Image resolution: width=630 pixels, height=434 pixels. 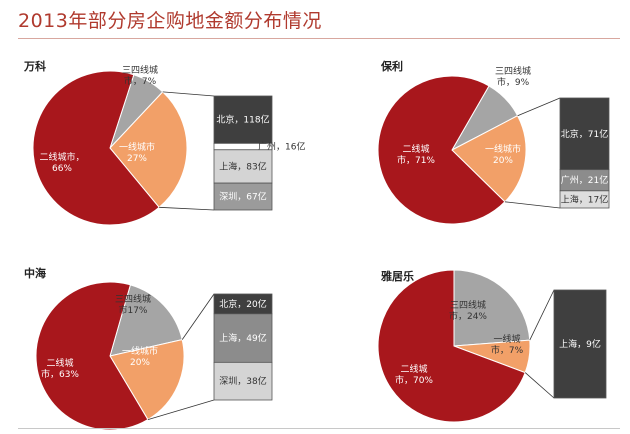 What do you see at coordinates (35, 273) in the screenshot?
I see `chart-title: 中海` at bounding box center [35, 273].